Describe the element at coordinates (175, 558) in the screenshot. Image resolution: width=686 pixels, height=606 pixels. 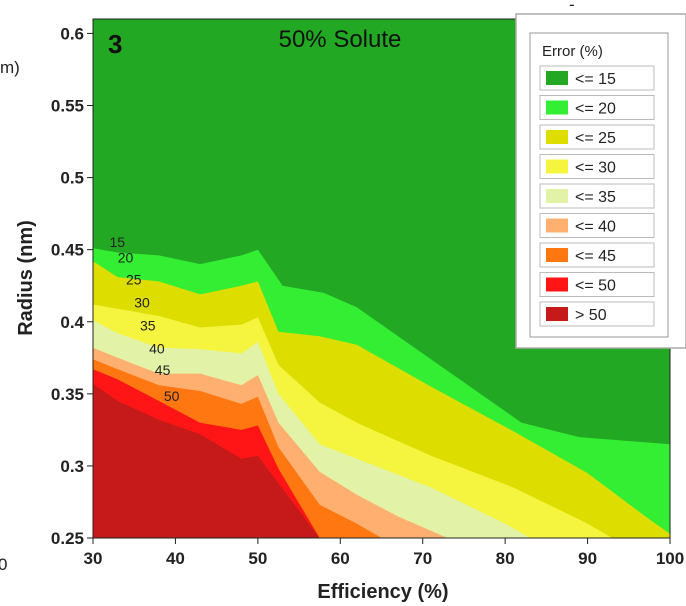
I see `x-tick-label-40: 40` at that location.